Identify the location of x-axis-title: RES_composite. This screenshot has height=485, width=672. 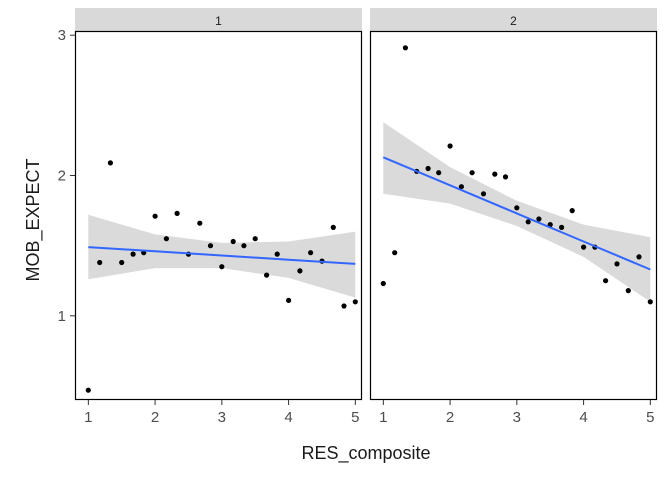
(365, 453).